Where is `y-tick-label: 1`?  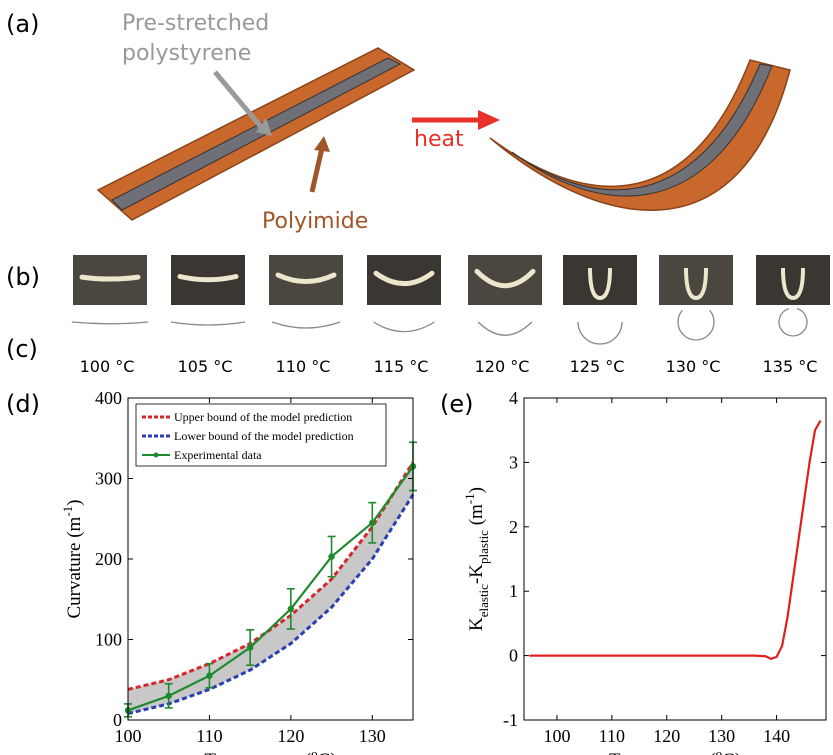
y-tick-label: 1 is located at coordinates (513, 591).